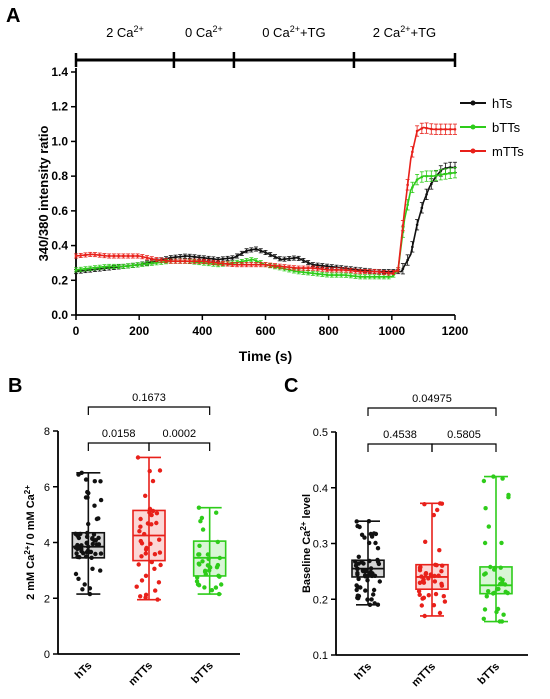  Describe the element at coordinates (400, 435) in the screenshot. I see `p-value-label: 0.4538` at that location.